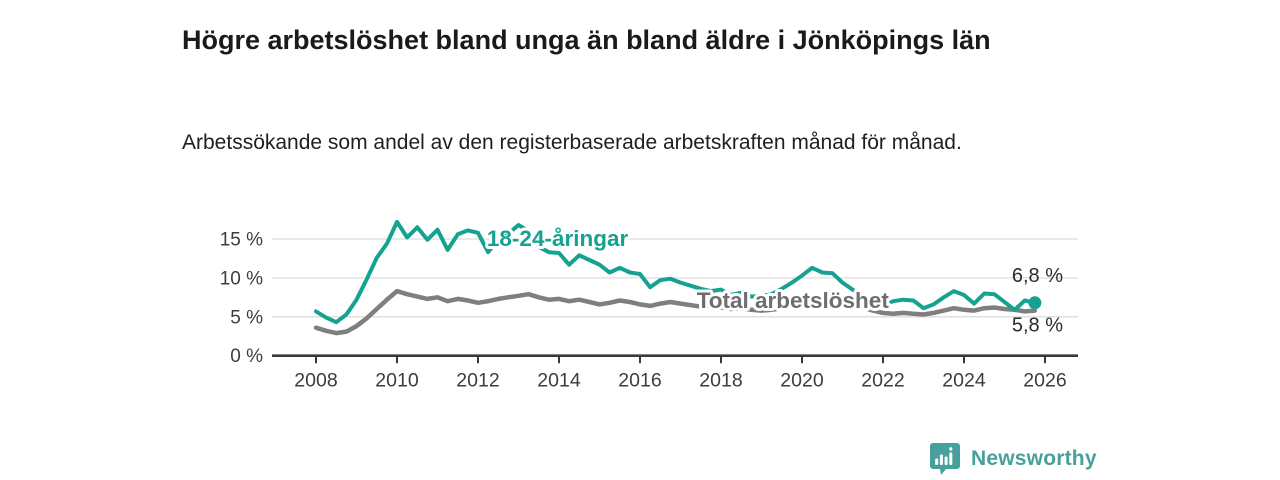 This screenshot has width=1280, height=480. I want to click on newsworthy-wordmark: Newsworthy, so click(1034, 458).